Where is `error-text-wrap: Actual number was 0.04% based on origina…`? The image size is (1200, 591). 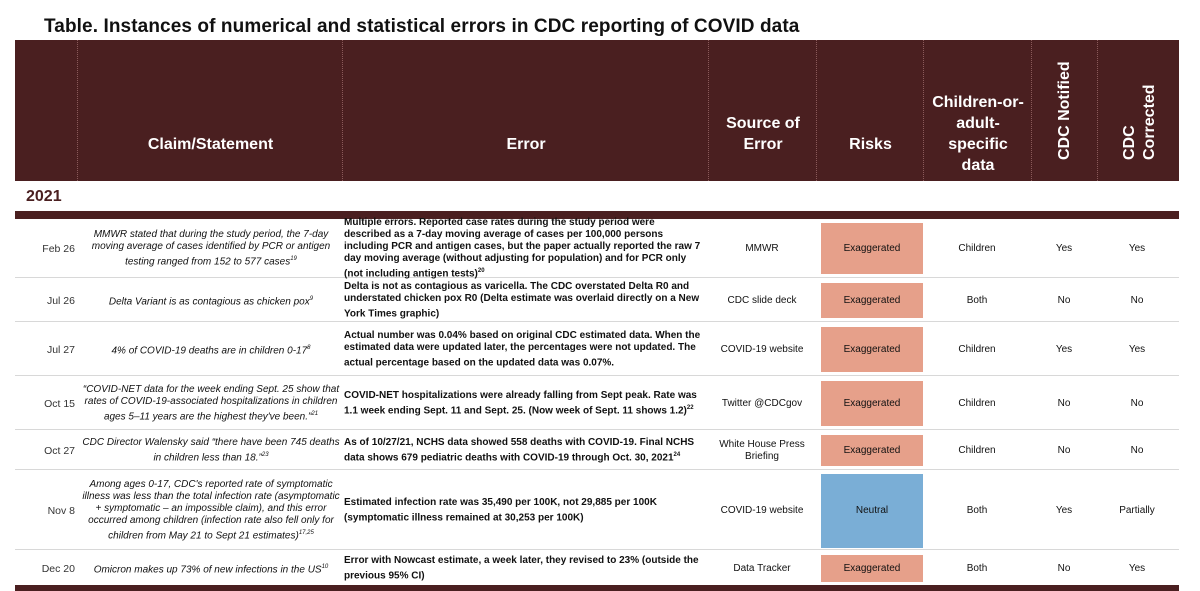 error-text-wrap: Actual number was 0.04% based on origina… is located at coordinates (524, 349).